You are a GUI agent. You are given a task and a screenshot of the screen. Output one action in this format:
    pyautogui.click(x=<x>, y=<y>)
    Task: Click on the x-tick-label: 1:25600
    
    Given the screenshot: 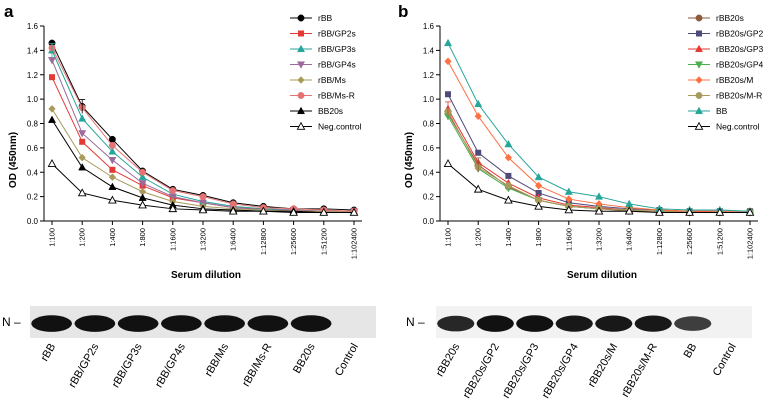 What is the action you would take?
    pyautogui.click(x=293, y=241)
    